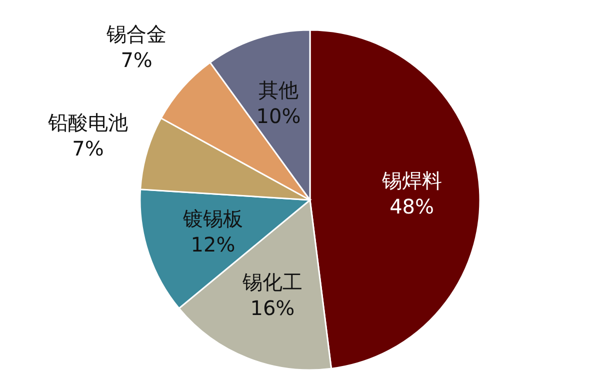  What do you see at coordinates (87, 122) in the screenshot?
I see `slice-label: 铅酸电池` at bounding box center [87, 122].